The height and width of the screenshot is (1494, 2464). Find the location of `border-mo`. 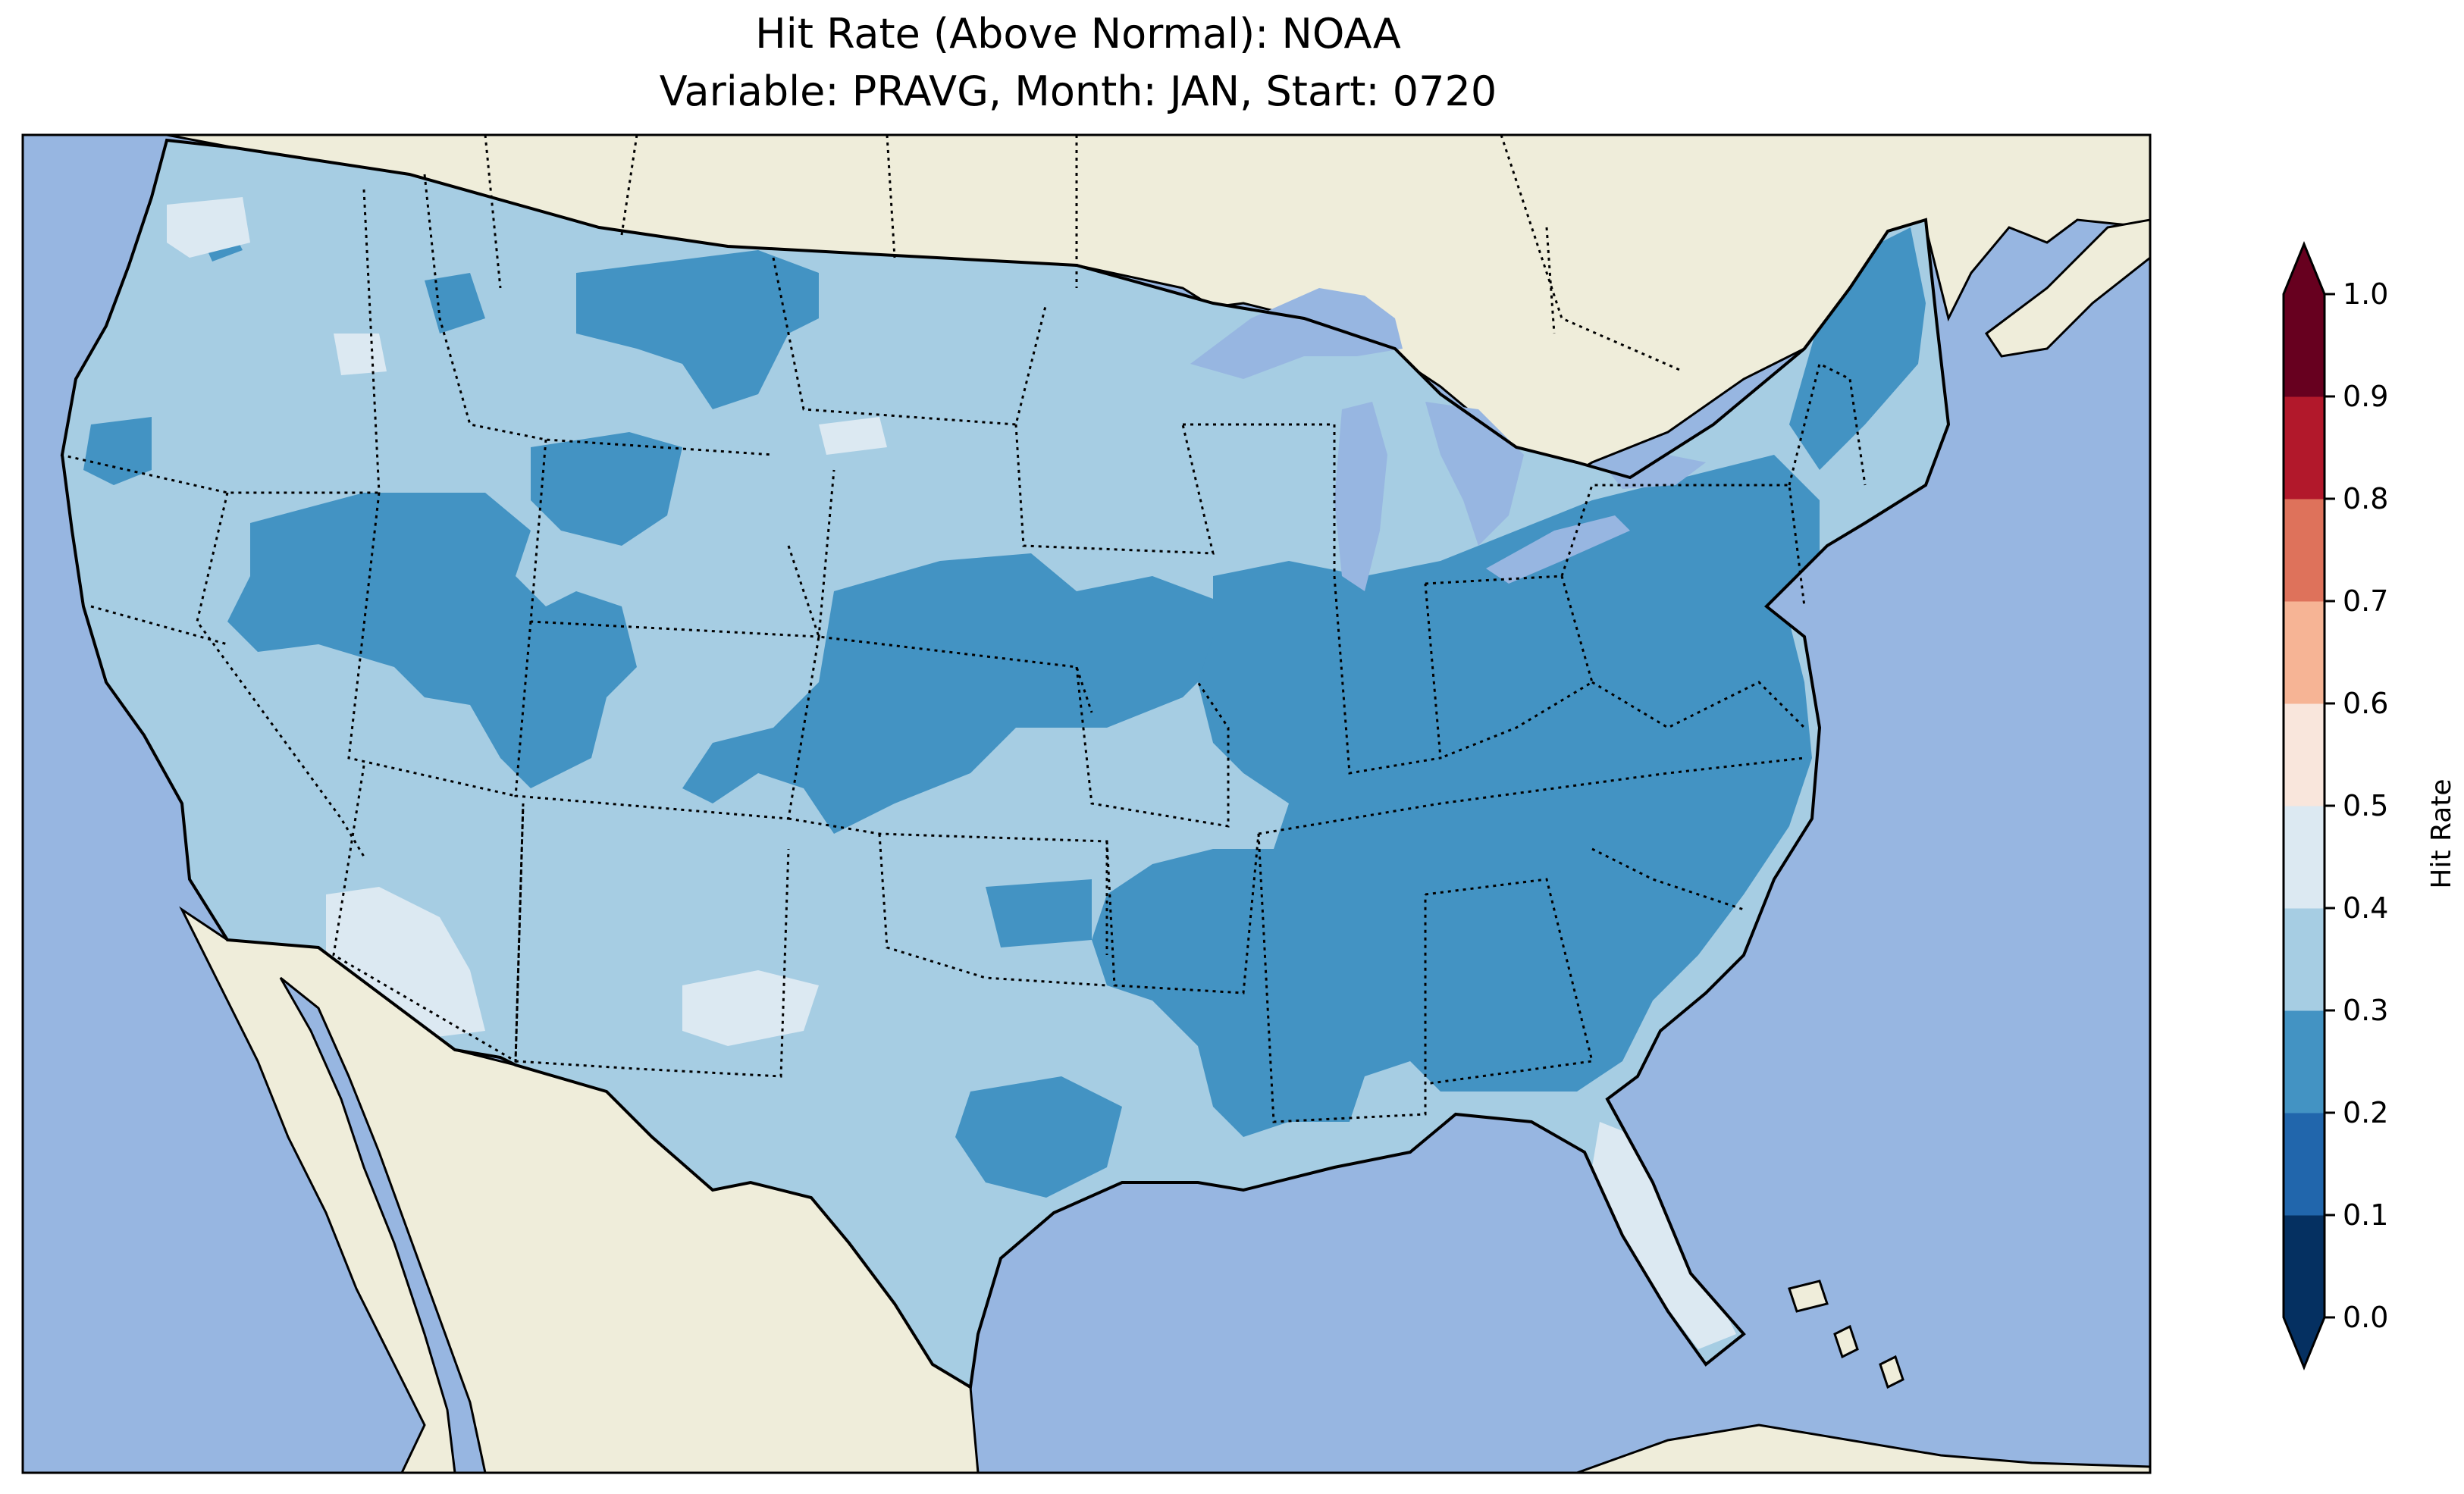

border-mo is located at coordinates (1153, 747).